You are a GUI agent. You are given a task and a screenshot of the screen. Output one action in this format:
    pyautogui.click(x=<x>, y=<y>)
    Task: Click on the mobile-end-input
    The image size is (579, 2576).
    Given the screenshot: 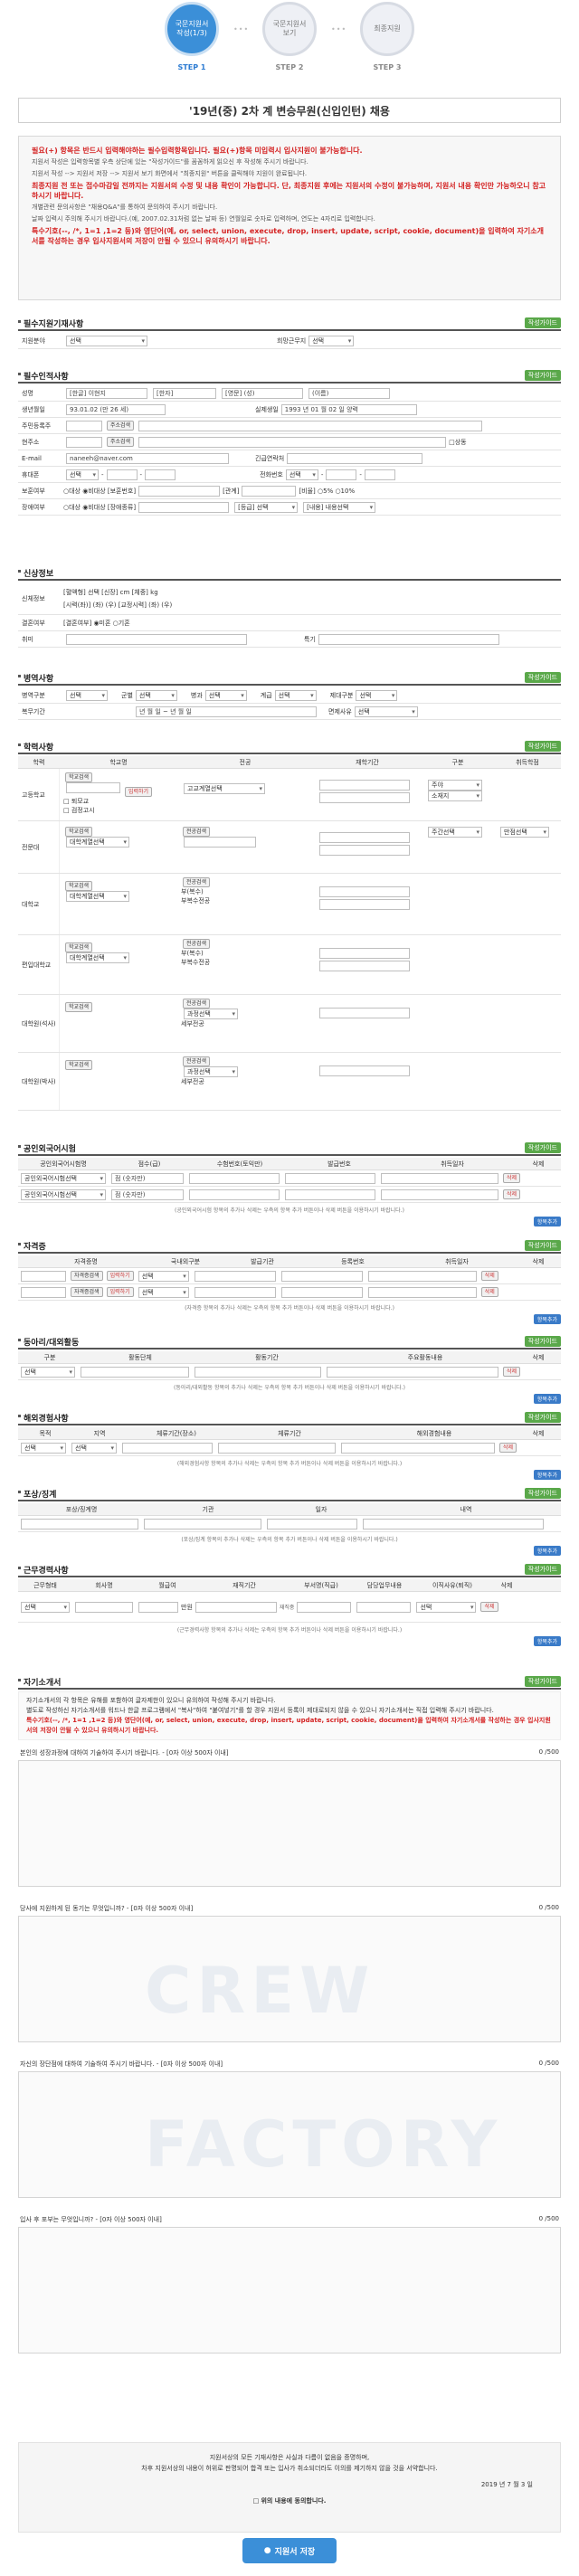 What is the action you would take?
    pyautogui.click(x=160, y=474)
    